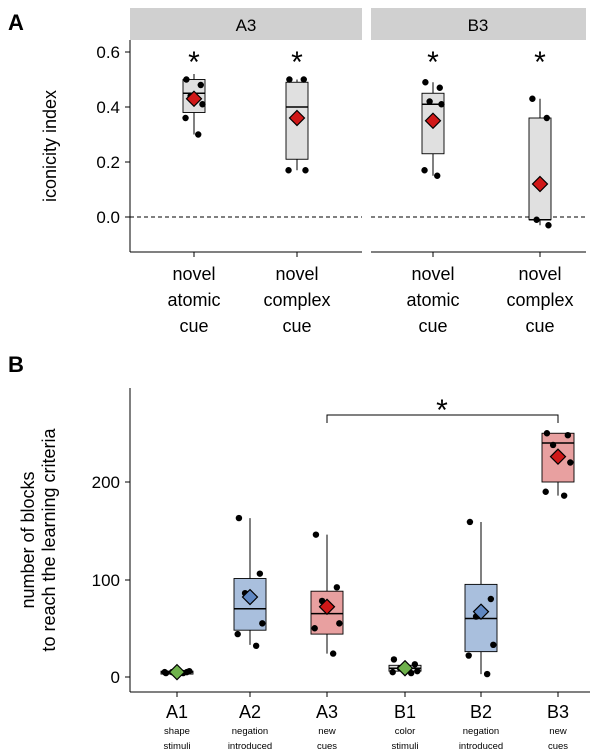 The width and height of the screenshot is (593, 754). What do you see at coordinates (49, 539) in the screenshot?
I see `y-axis-title-line2: to reach the learning criteria` at bounding box center [49, 539].